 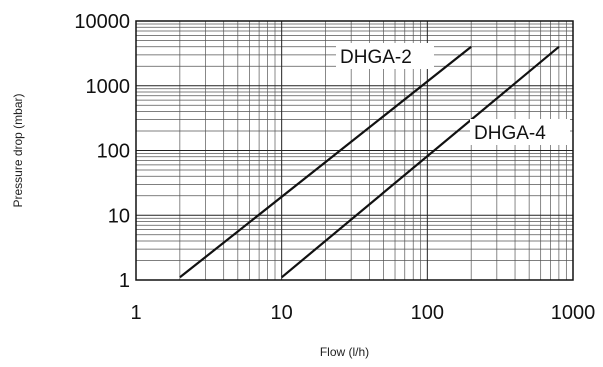 What do you see at coordinates (102, 22) in the screenshot?
I see `y-tick-label: 10000` at bounding box center [102, 22].